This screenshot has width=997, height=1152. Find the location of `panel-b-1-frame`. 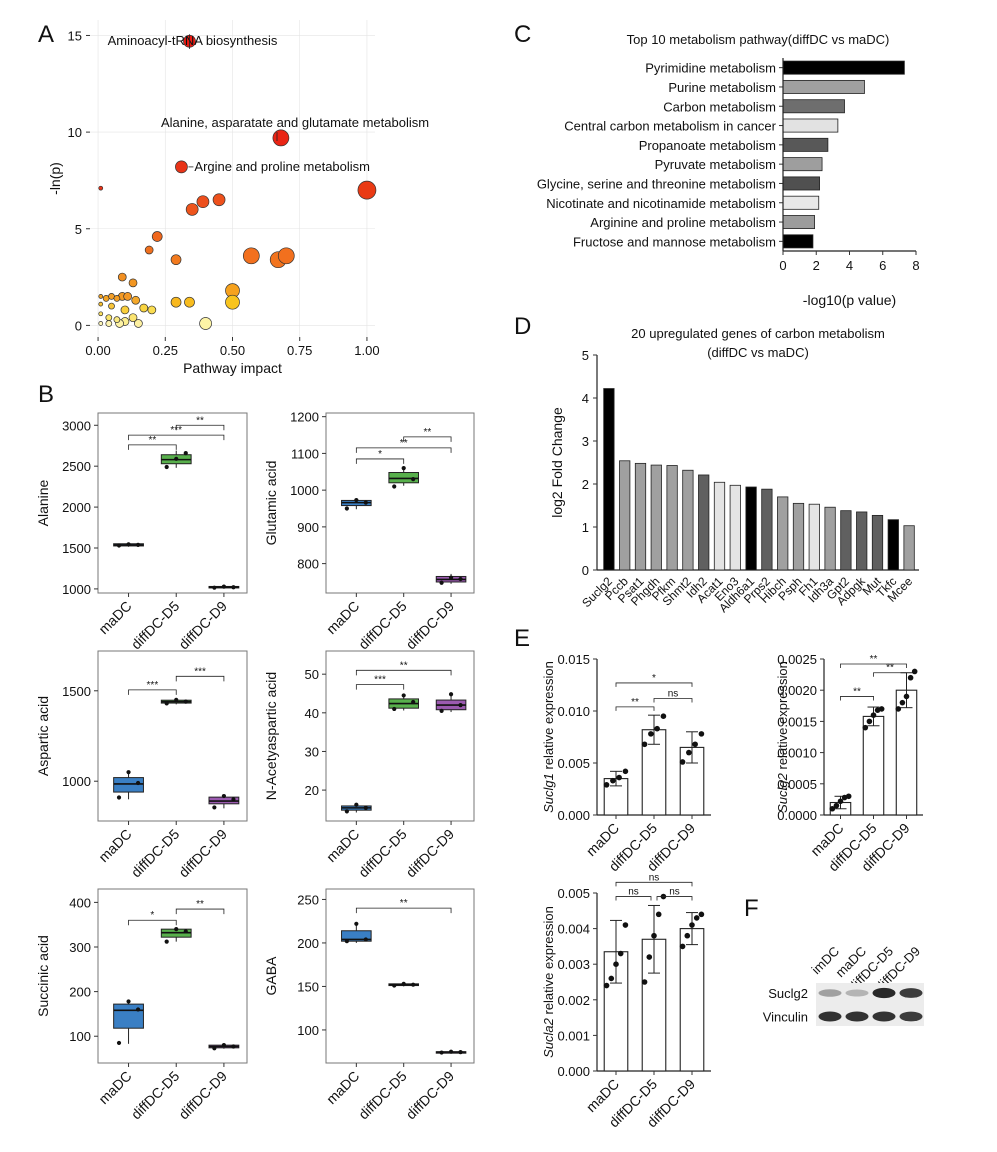

panel-b-1-frame is located at coordinates (172, 503).